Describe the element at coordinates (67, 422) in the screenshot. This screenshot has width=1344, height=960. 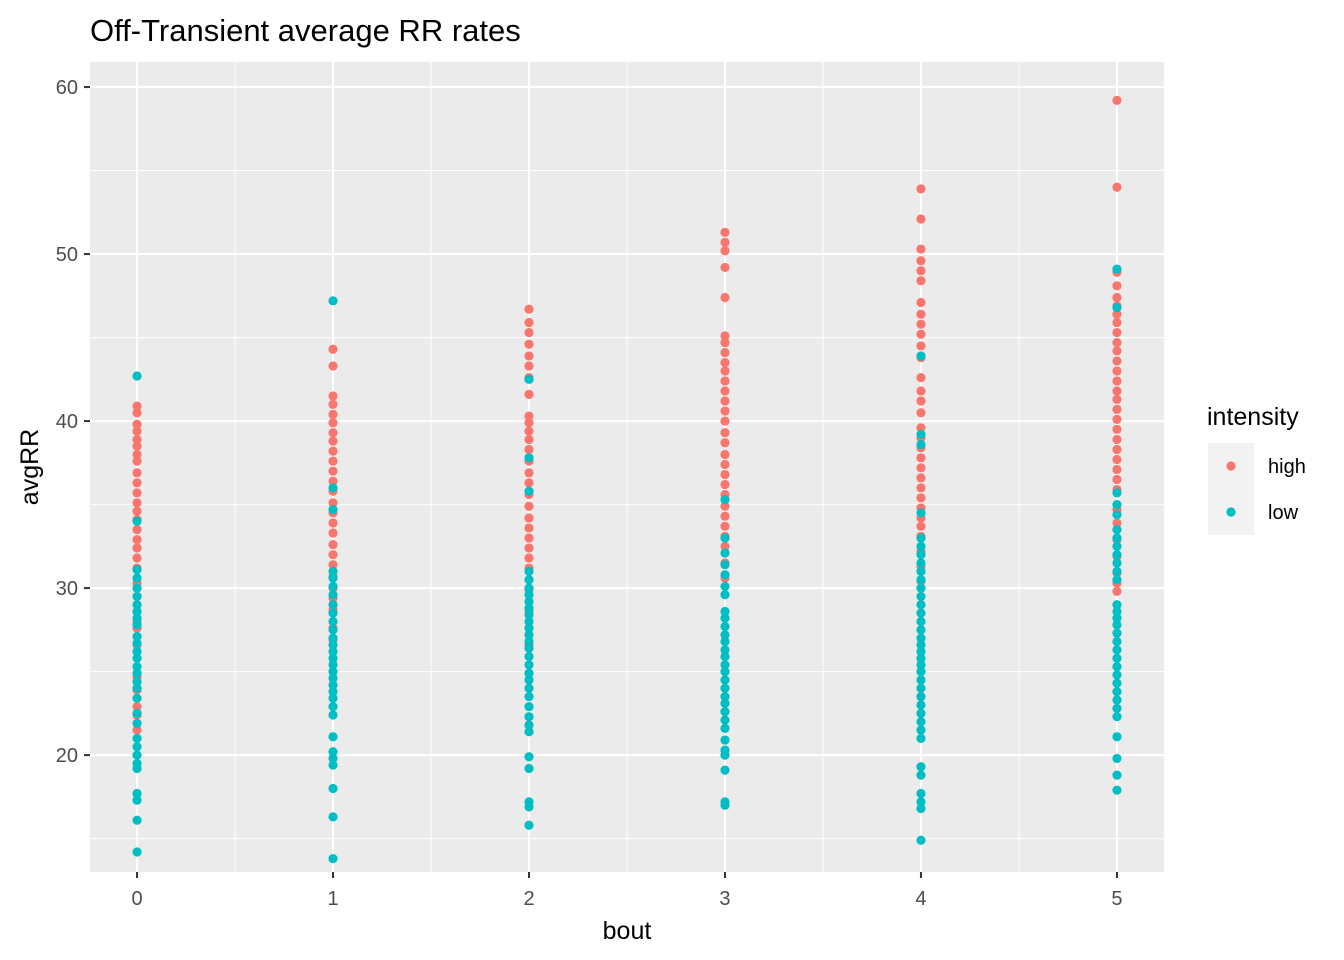
I see `y-tick-label: 40` at that location.